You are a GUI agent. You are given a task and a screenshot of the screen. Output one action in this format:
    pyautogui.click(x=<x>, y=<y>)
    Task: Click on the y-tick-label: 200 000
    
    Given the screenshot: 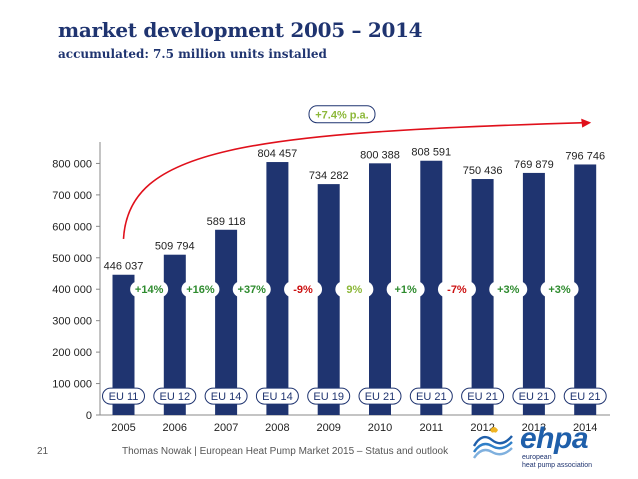 What is the action you would take?
    pyautogui.click(x=72, y=353)
    